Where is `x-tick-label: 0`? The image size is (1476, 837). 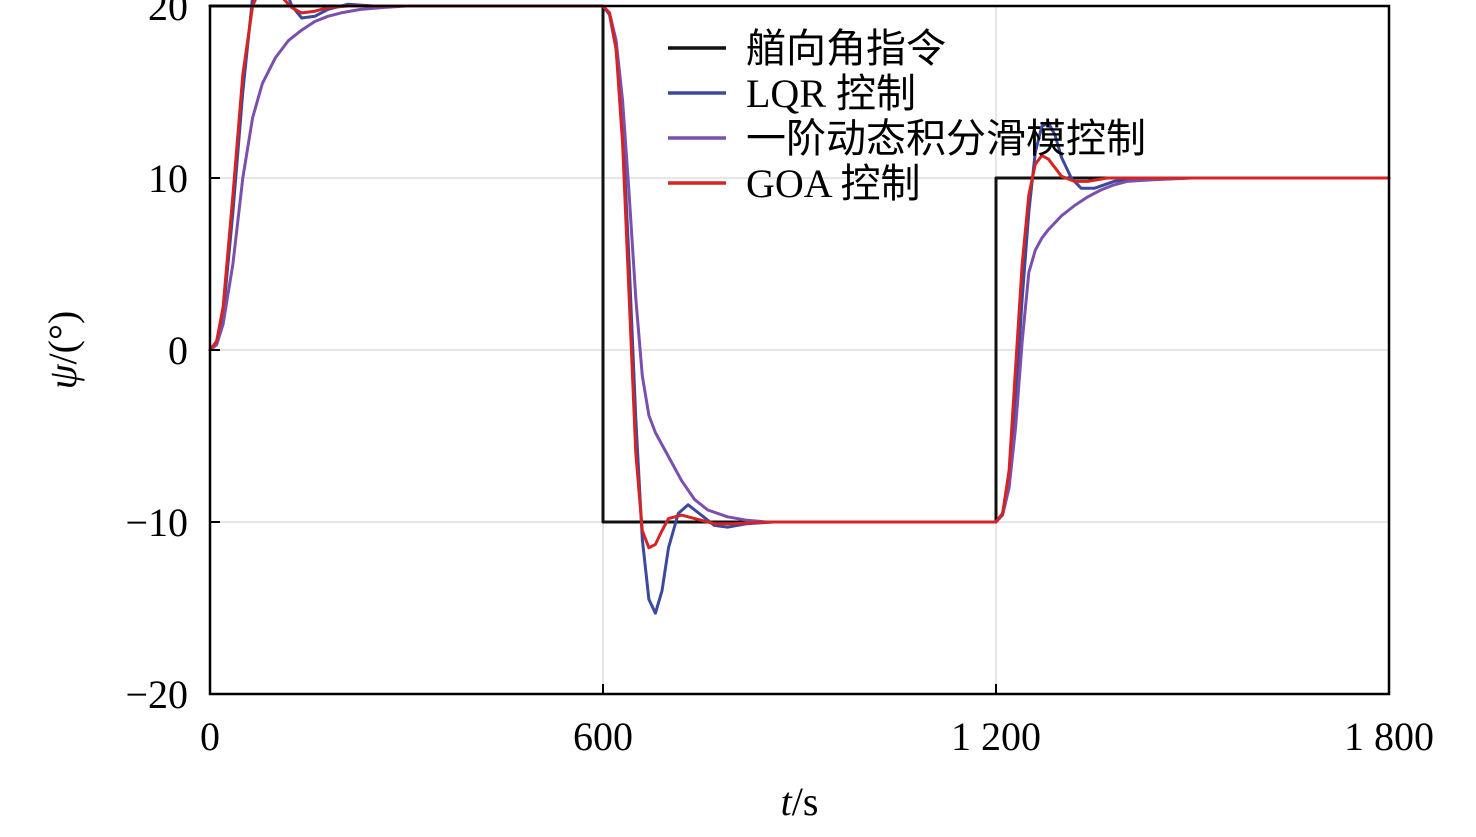
x-tick-label: 0 is located at coordinates (210, 736).